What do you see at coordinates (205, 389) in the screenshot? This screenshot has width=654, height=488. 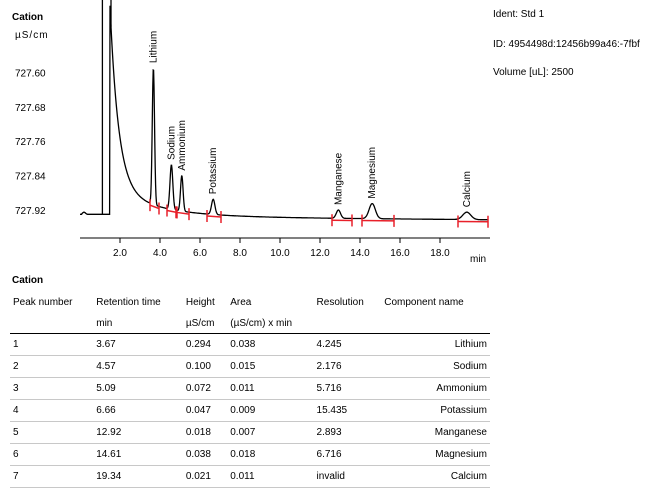 I see `table-cell: 0.072` at bounding box center [205, 389].